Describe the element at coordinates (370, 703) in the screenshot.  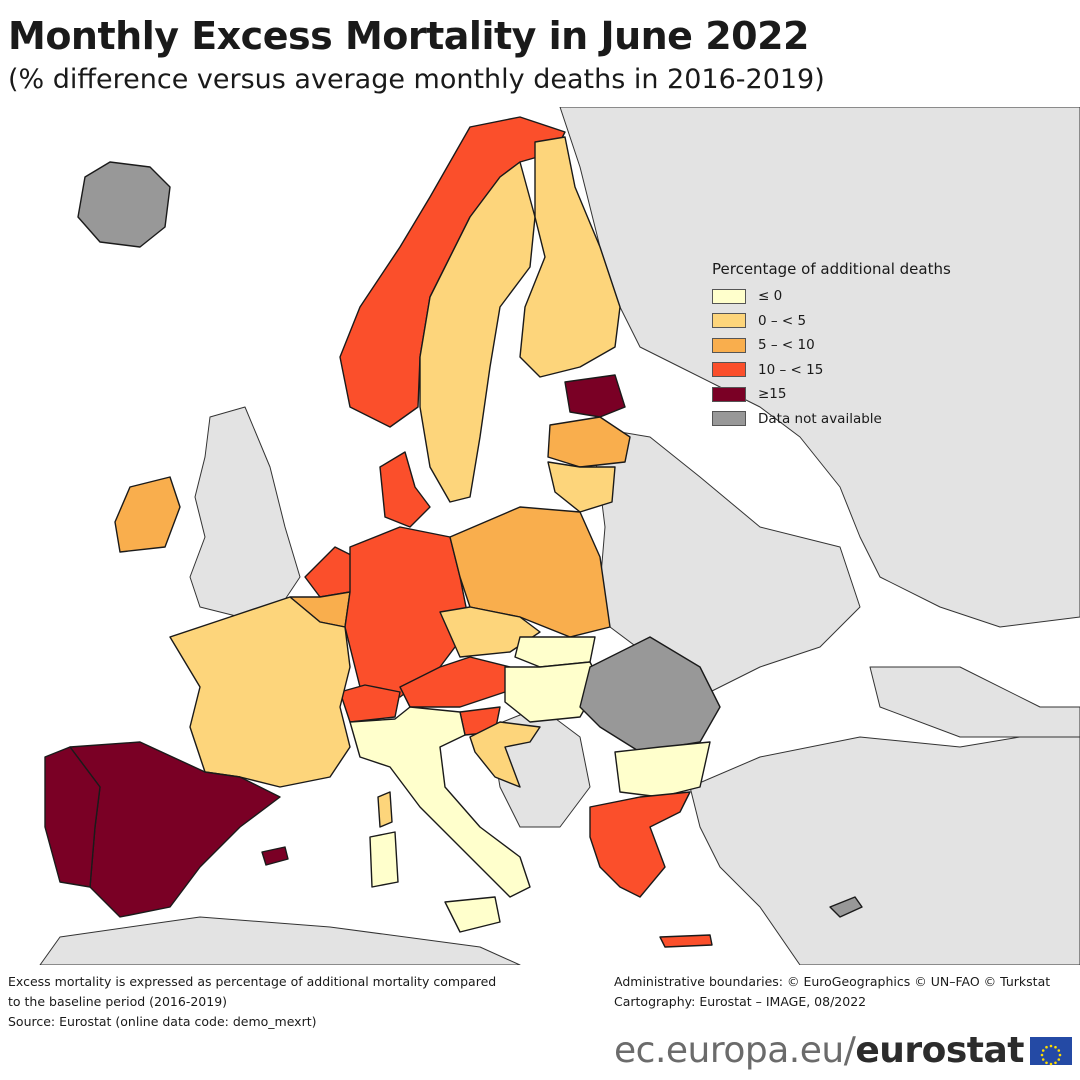
I see `country-switzerland` at that location.